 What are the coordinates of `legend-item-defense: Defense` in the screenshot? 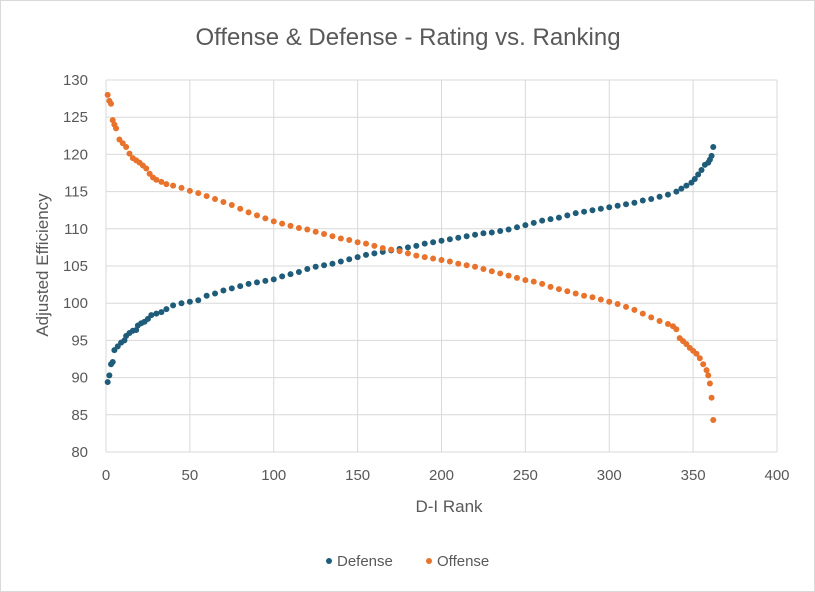 It's located at (359, 561).